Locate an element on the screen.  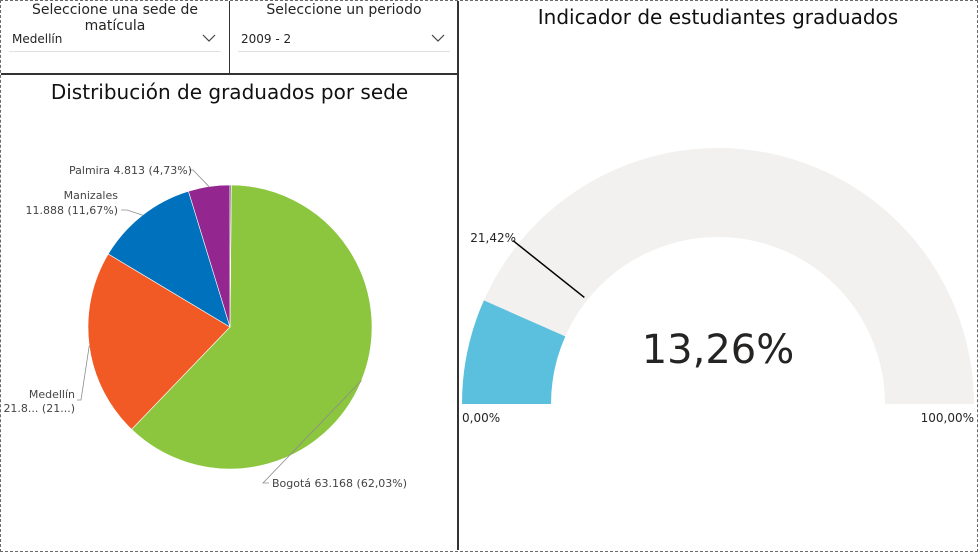
periodo-dropdown: 2009 - 2 is located at coordinates (344, 39).